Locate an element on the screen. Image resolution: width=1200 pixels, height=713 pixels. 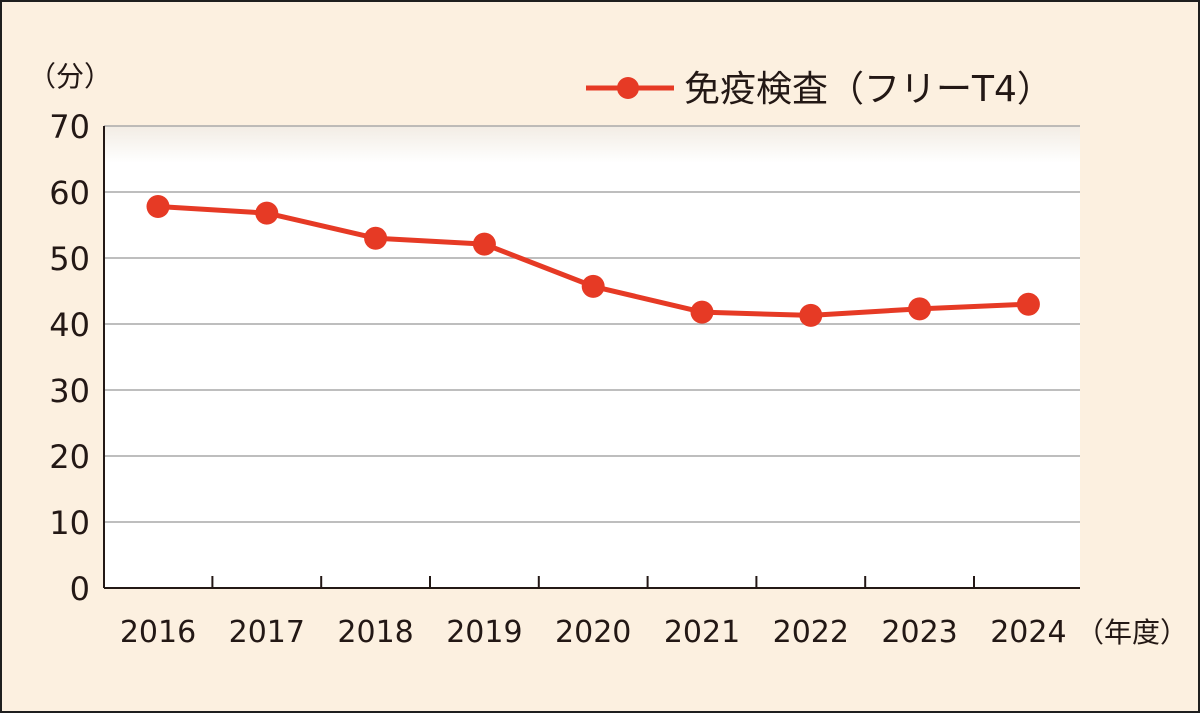
x-tick-label: 2020 is located at coordinates (593, 632).